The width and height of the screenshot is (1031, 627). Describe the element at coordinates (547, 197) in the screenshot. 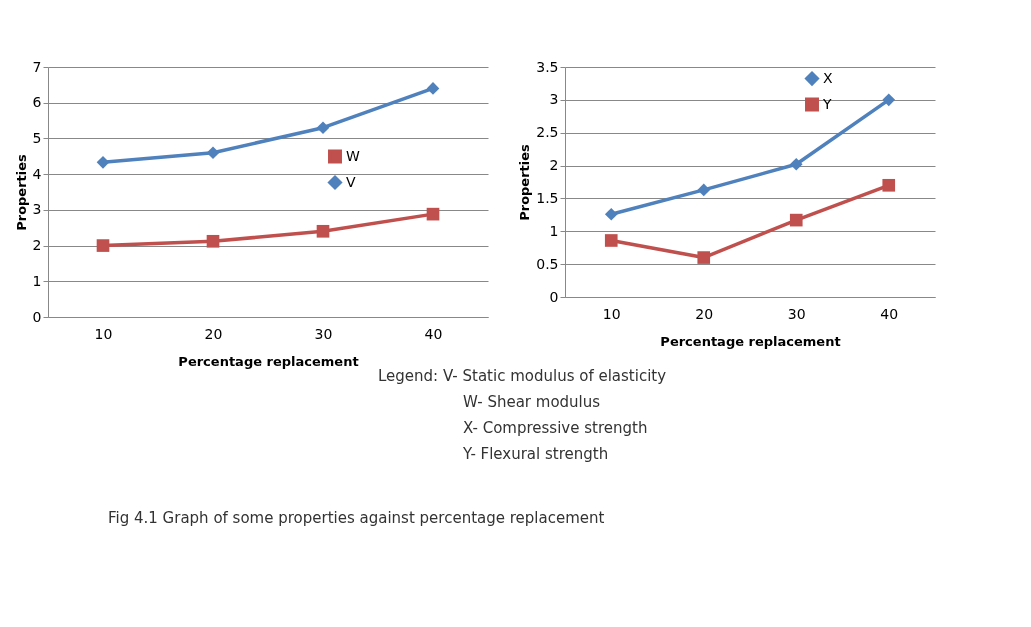

I see `y-tick-label: 1.5` at that location.